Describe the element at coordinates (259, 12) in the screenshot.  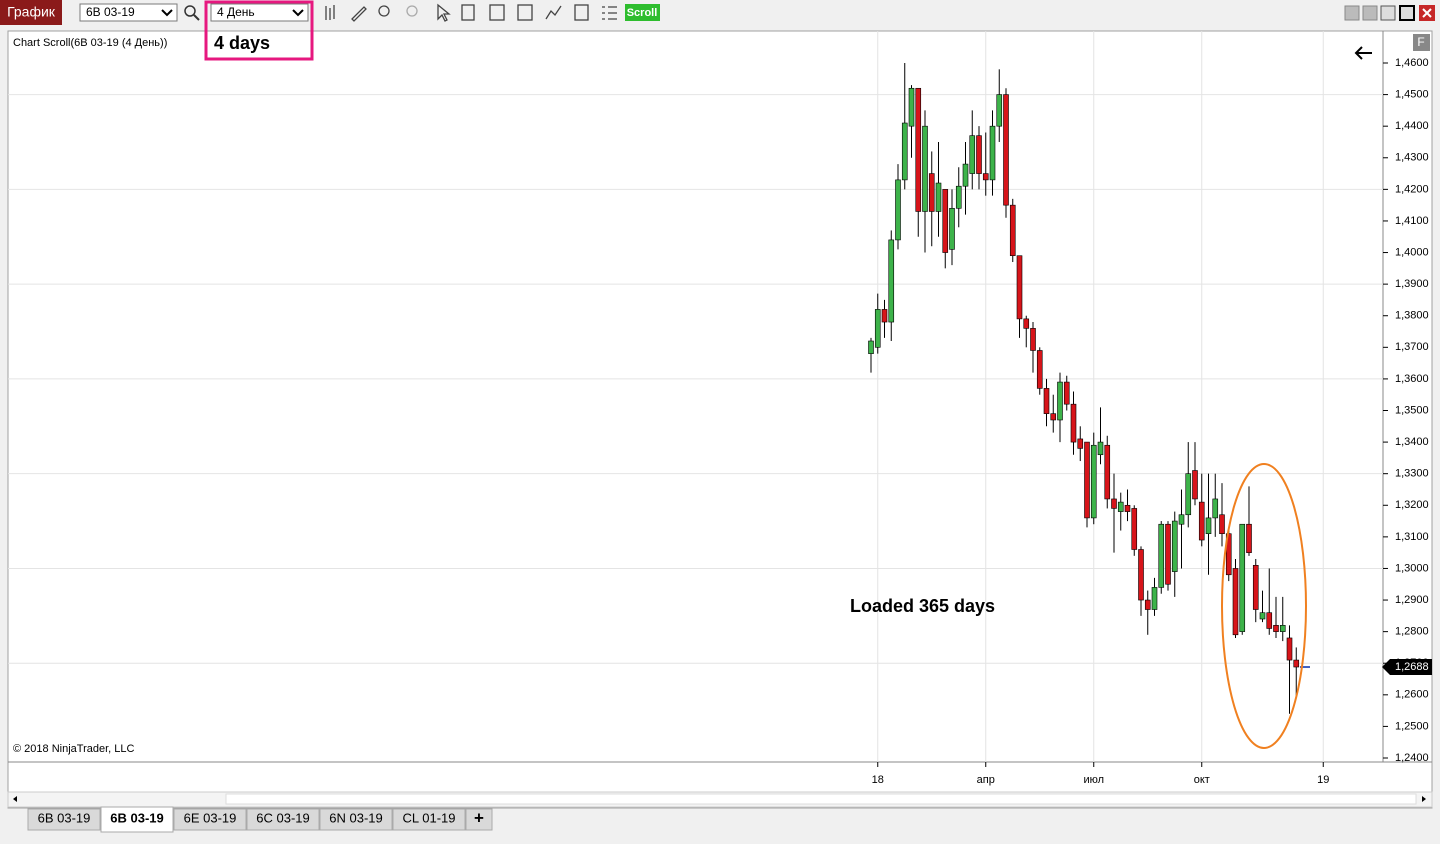
I see `interval-select` at that location.